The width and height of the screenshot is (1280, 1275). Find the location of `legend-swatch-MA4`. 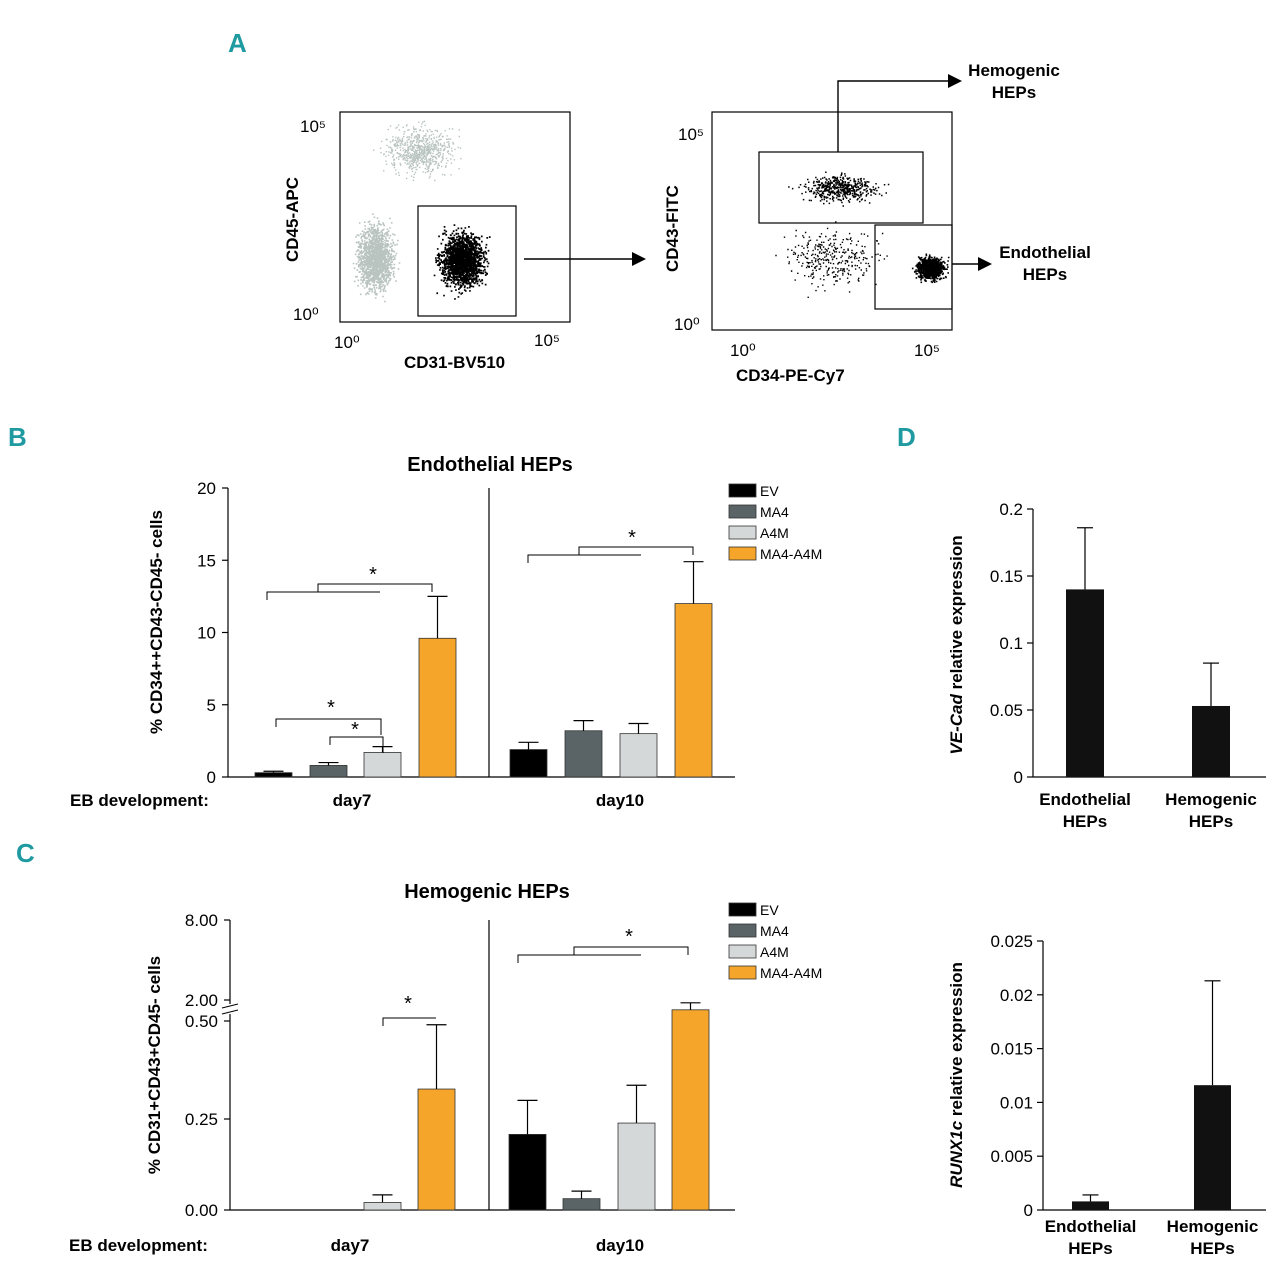

legend-swatch-MA4 is located at coordinates (742, 511).